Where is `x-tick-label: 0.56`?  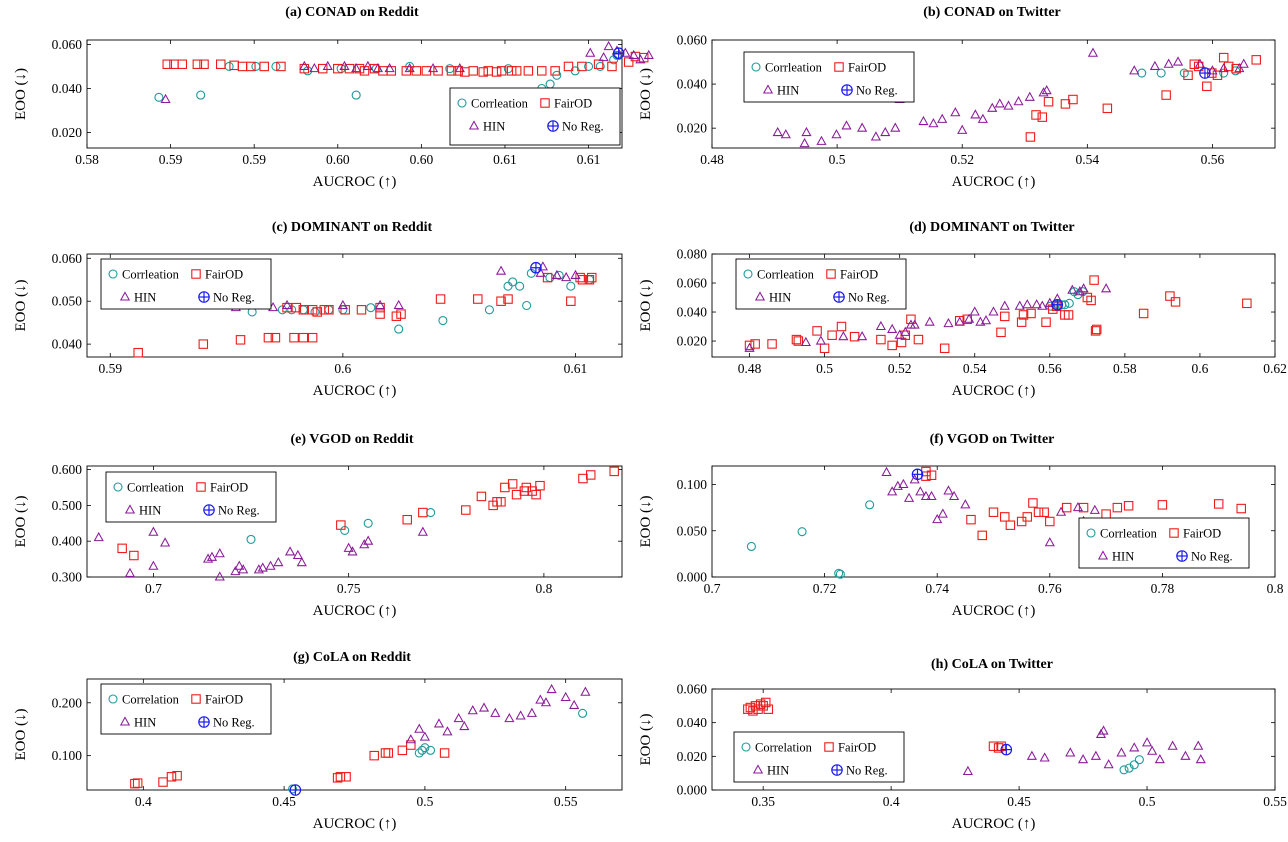 x-tick-label: 0.56 is located at coordinates (1213, 159).